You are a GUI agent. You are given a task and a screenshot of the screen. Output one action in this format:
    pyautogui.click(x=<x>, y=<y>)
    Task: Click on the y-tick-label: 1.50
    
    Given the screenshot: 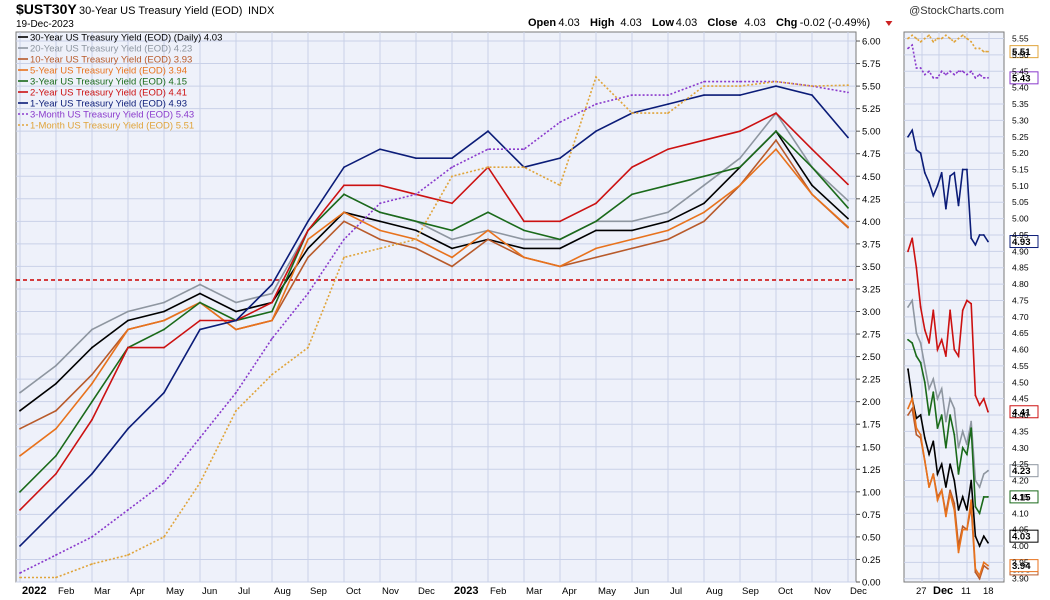 What is the action you would take?
    pyautogui.click(x=871, y=447)
    